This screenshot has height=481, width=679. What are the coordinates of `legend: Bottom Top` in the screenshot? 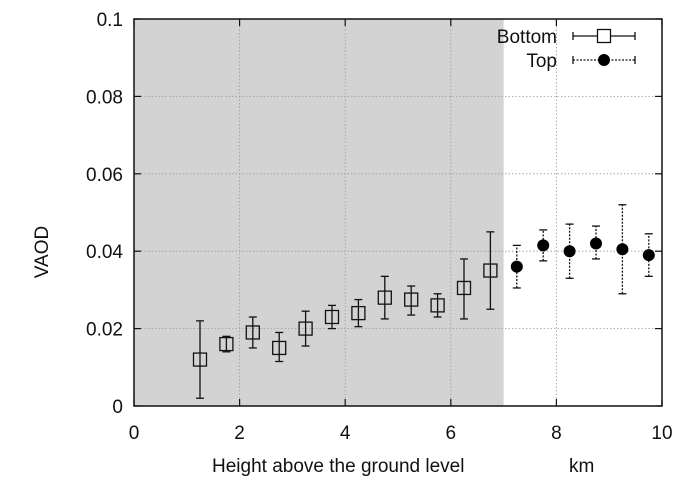 It's located at (566, 49).